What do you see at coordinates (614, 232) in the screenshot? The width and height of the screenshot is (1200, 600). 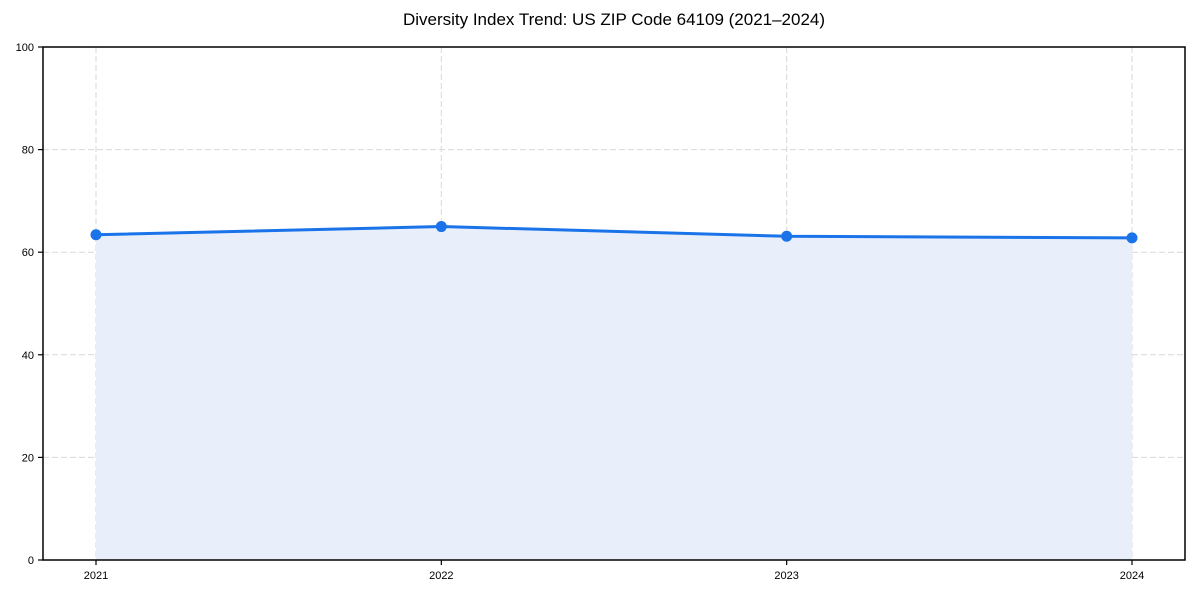 I see `trend-line` at bounding box center [614, 232].